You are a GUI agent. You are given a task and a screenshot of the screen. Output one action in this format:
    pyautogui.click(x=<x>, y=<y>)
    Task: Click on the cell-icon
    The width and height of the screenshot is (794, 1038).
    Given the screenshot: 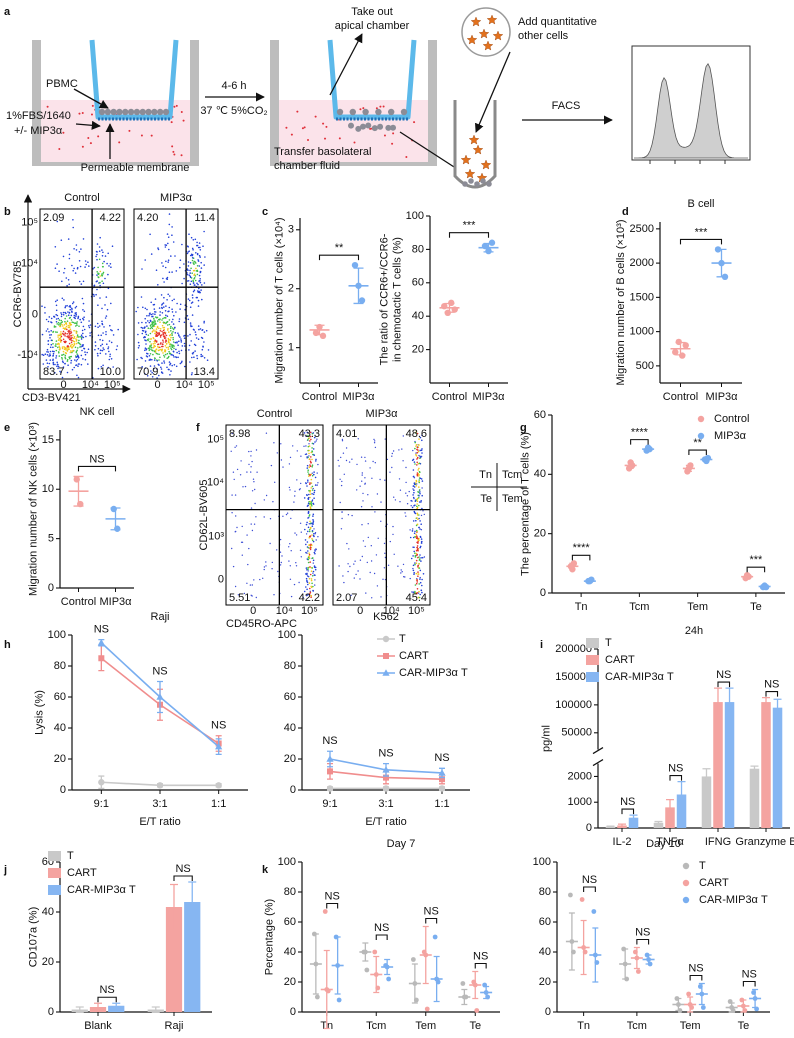 What is the action you would take?
    pyautogui.click(x=492, y=19)
    